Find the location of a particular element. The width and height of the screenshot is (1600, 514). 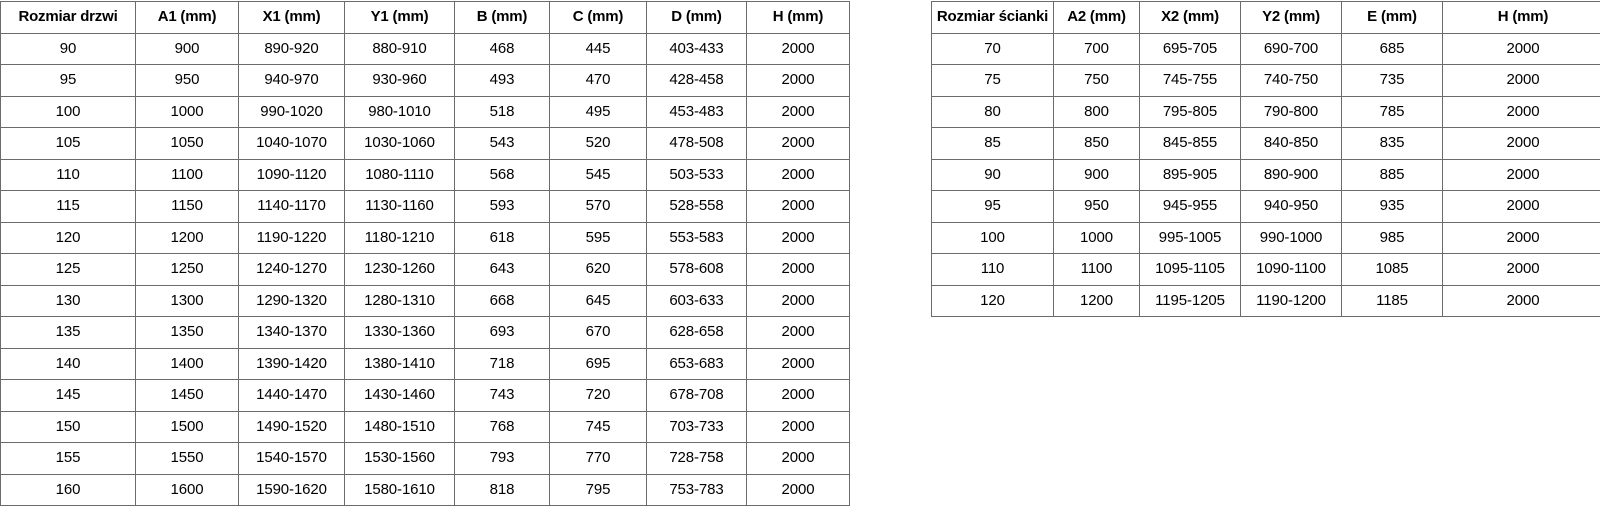

column-header-x1: X1 (mm) is located at coordinates (291, 17).